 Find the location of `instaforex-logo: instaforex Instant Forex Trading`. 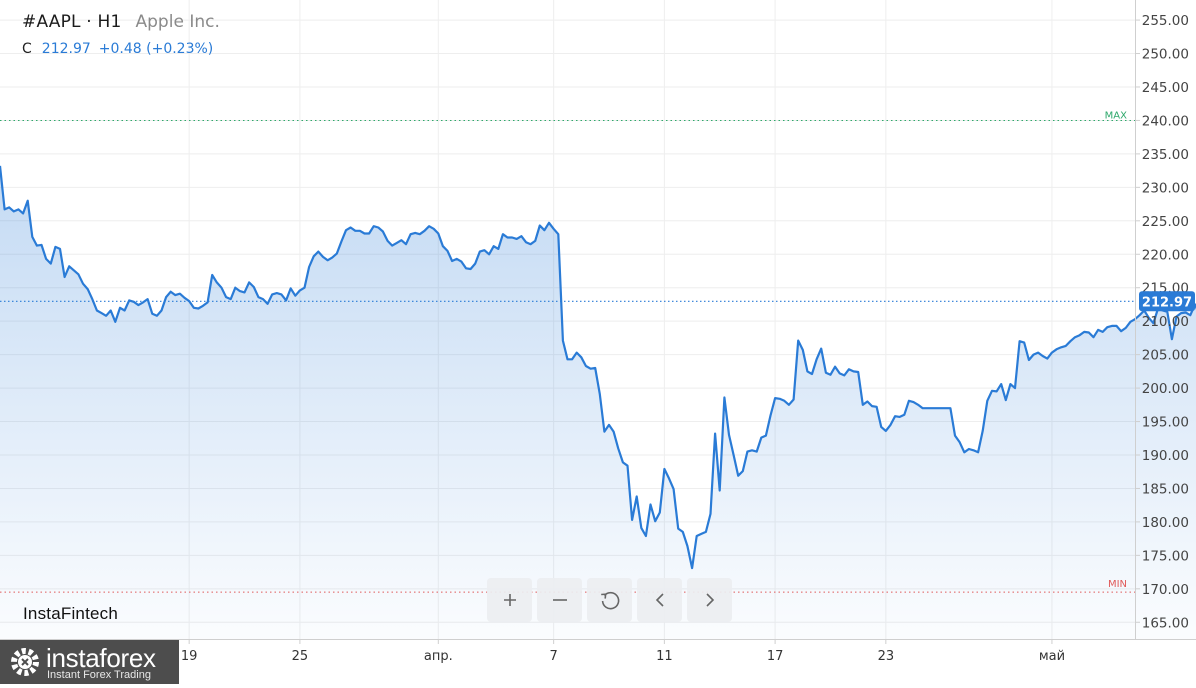

instaforex-logo: instaforex Instant Forex Trading is located at coordinates (89, 662).